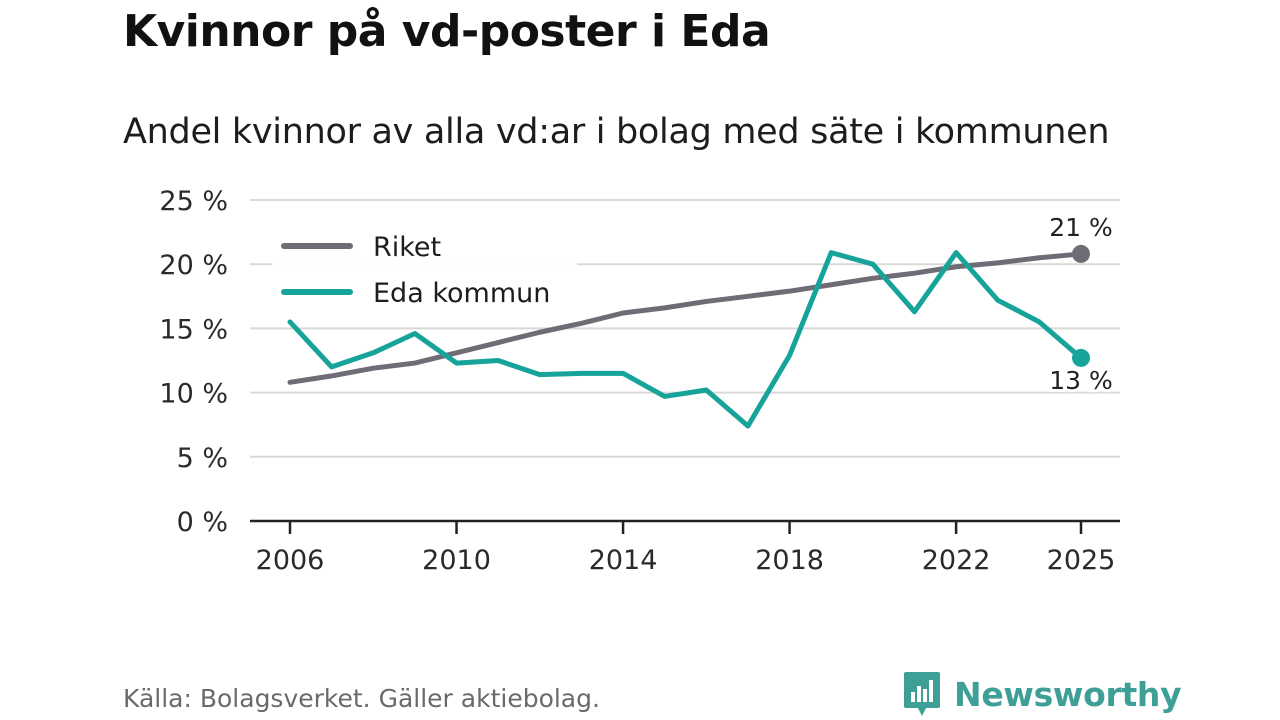  I want to click on y-tick-label: 20 %, so click(193, 265).